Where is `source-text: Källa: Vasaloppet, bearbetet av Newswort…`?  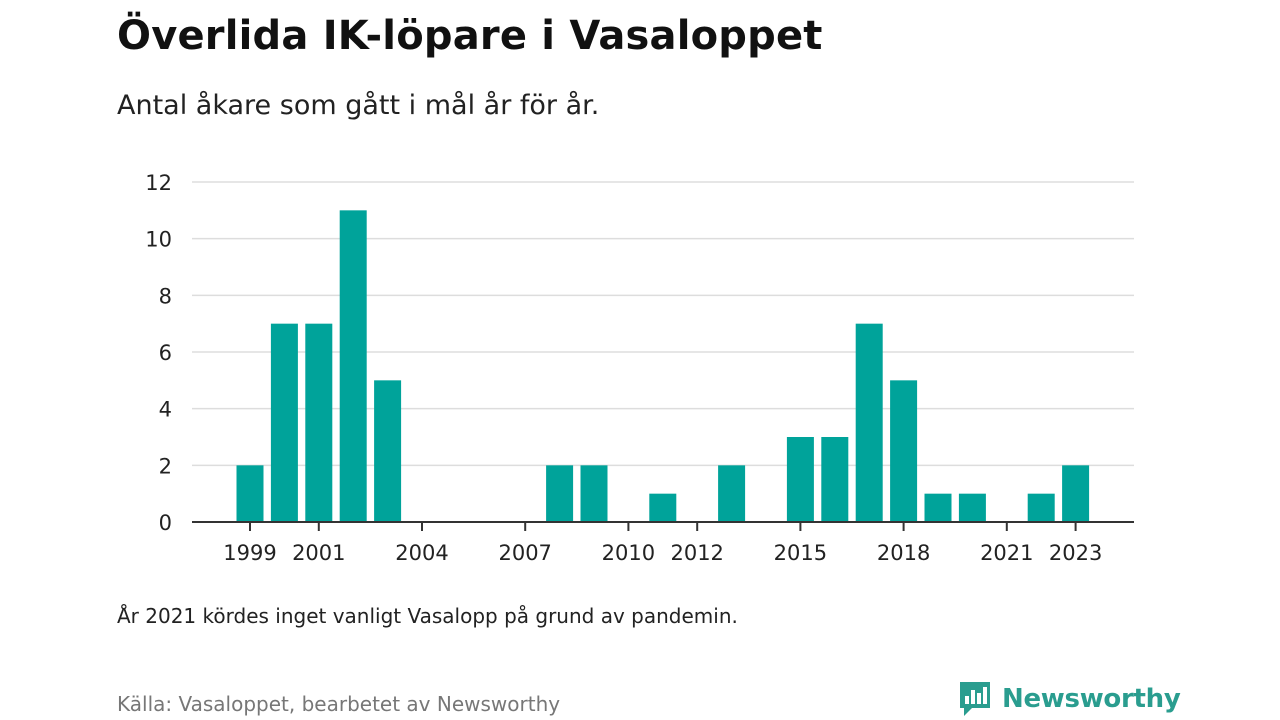 source-text: Källa: Vasaloppet, bearbetet av Newswort… is located at coordinates (339, 704).